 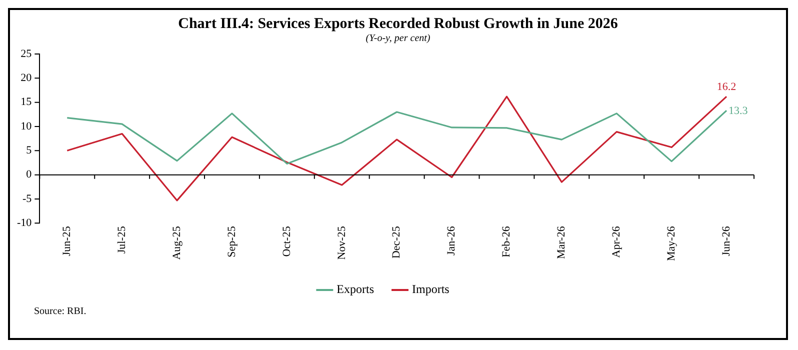 I want to click on y-tick-label: -5, so click(x=27, y=198).